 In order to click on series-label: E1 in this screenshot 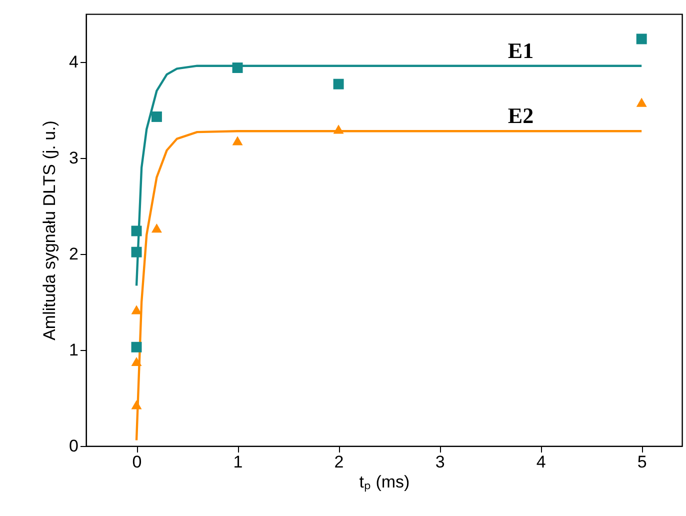, I will do `click(521, 50)`.